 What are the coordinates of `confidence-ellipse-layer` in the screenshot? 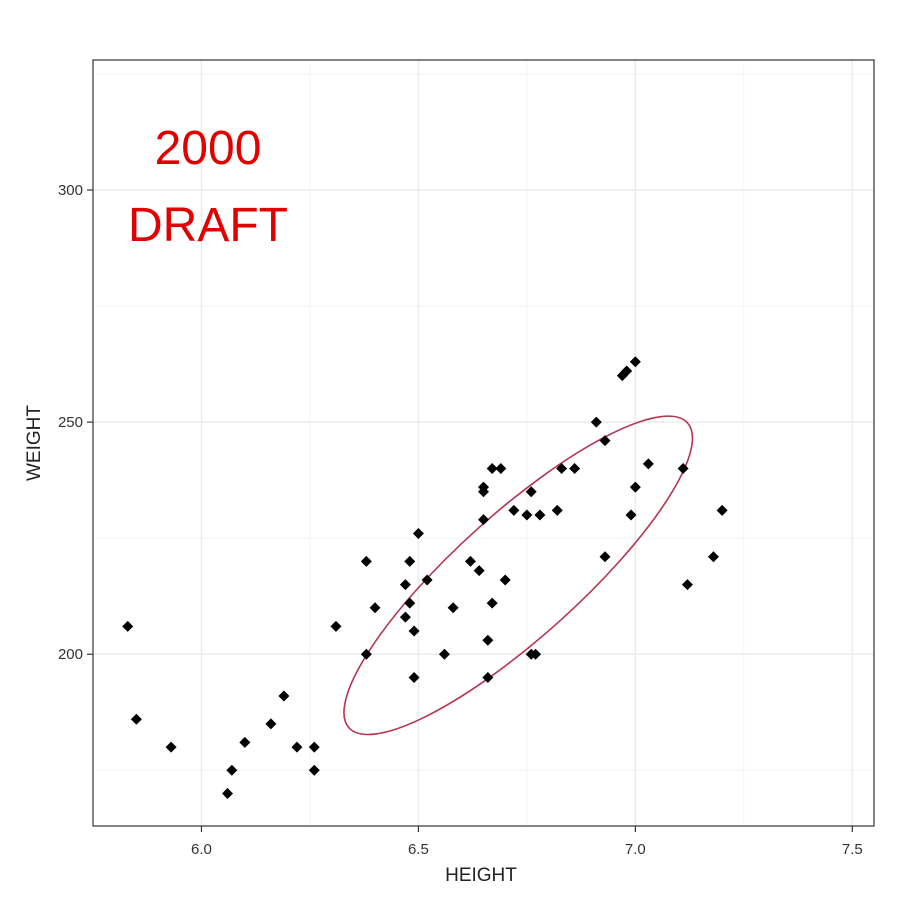 It's located at (518, 575).